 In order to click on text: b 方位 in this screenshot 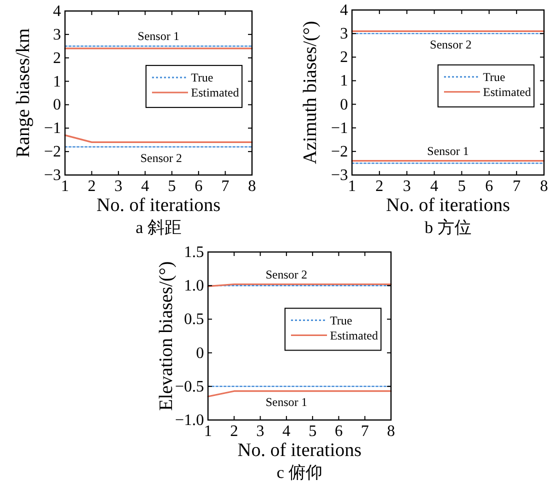, I will do `click(448, 227)`.